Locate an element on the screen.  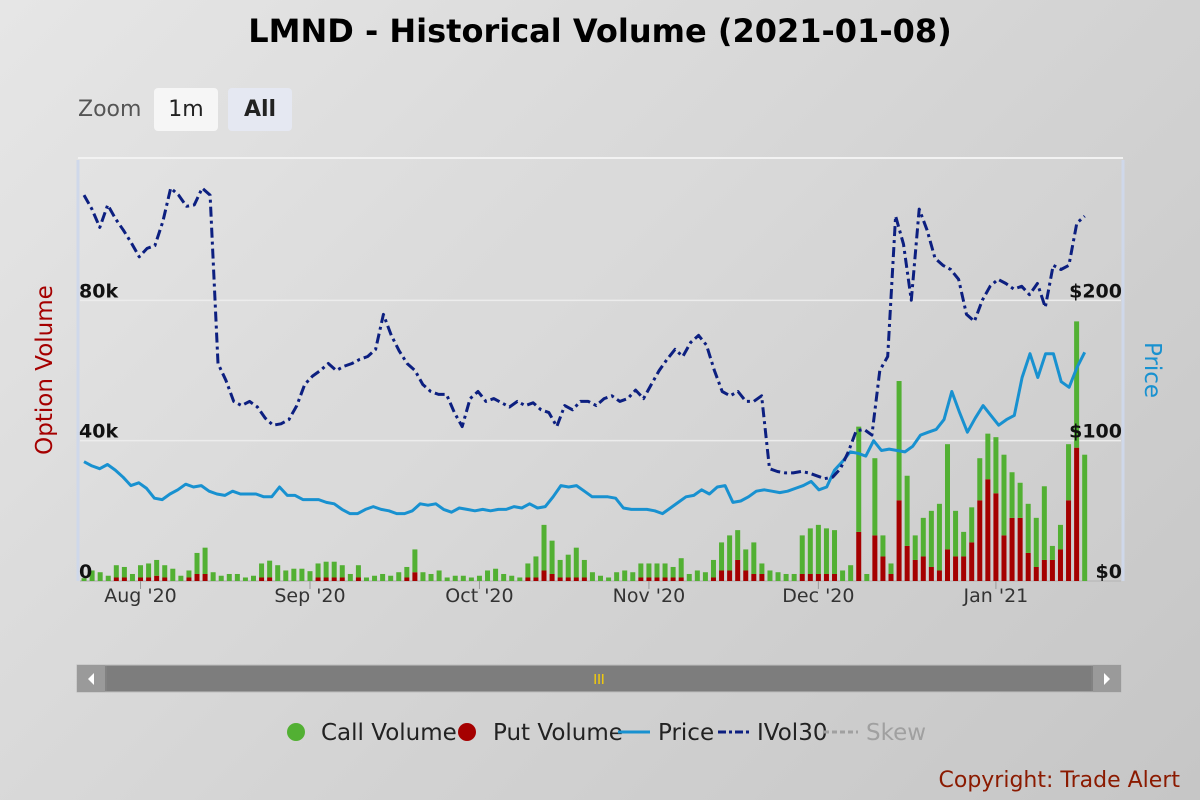
y-right-tick-label: $200 is located at coordinates (1095, 291).